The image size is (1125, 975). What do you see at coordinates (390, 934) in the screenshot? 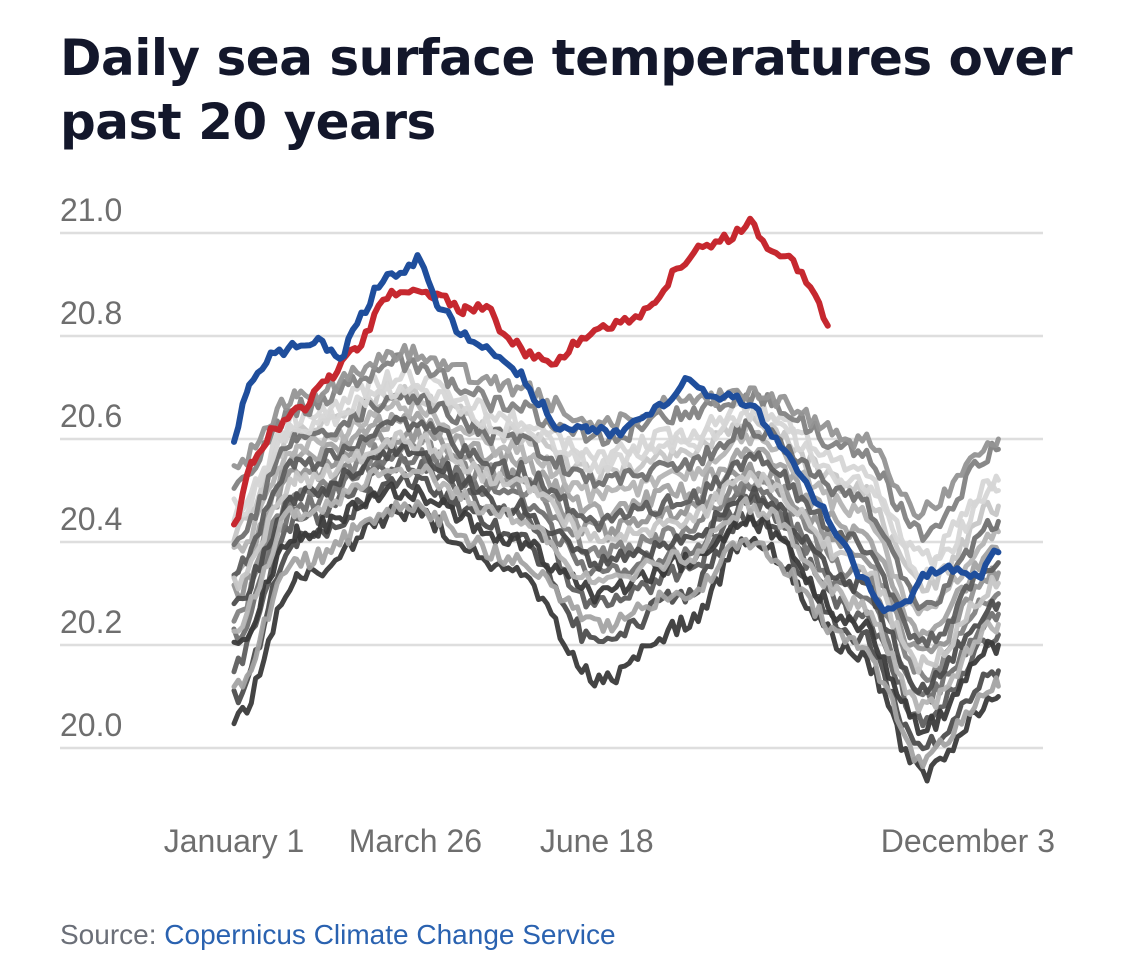
I see `source-link: Copernicus Climate Change Service` at bounding box center [390, 934].